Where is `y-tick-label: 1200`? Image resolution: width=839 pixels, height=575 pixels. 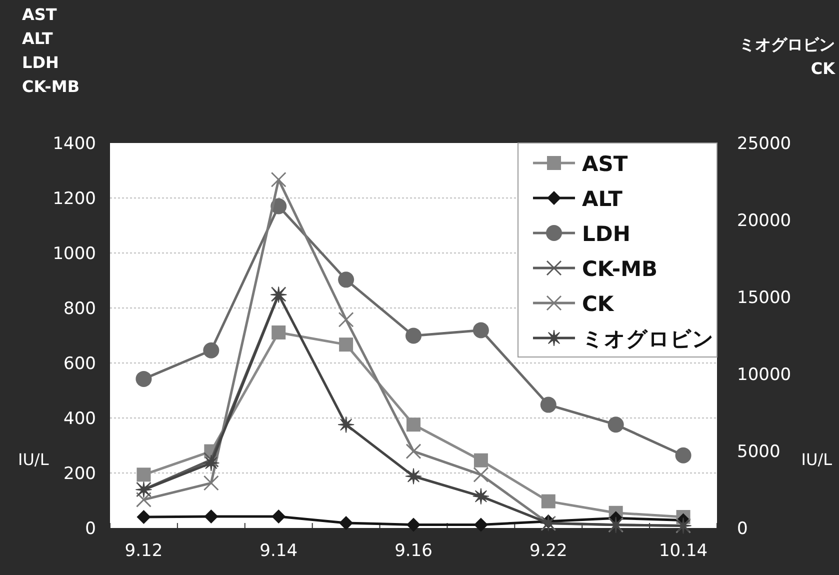 y-tick-label: 1200 is located at coordinates (74, 199).